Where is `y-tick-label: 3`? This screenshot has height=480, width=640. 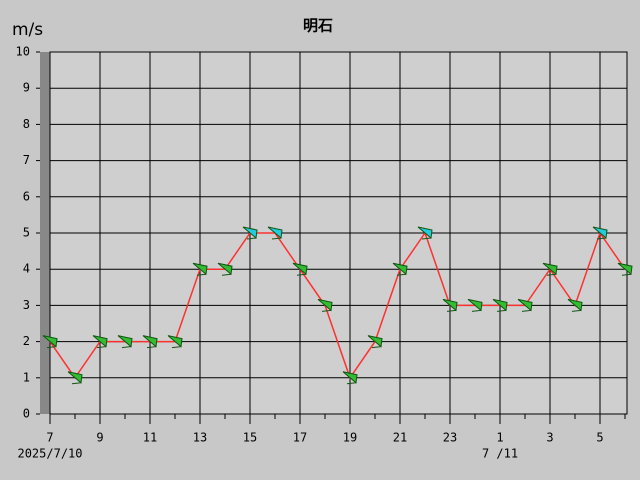
y-tick-label: 3 is located at coordinates (26, 305).